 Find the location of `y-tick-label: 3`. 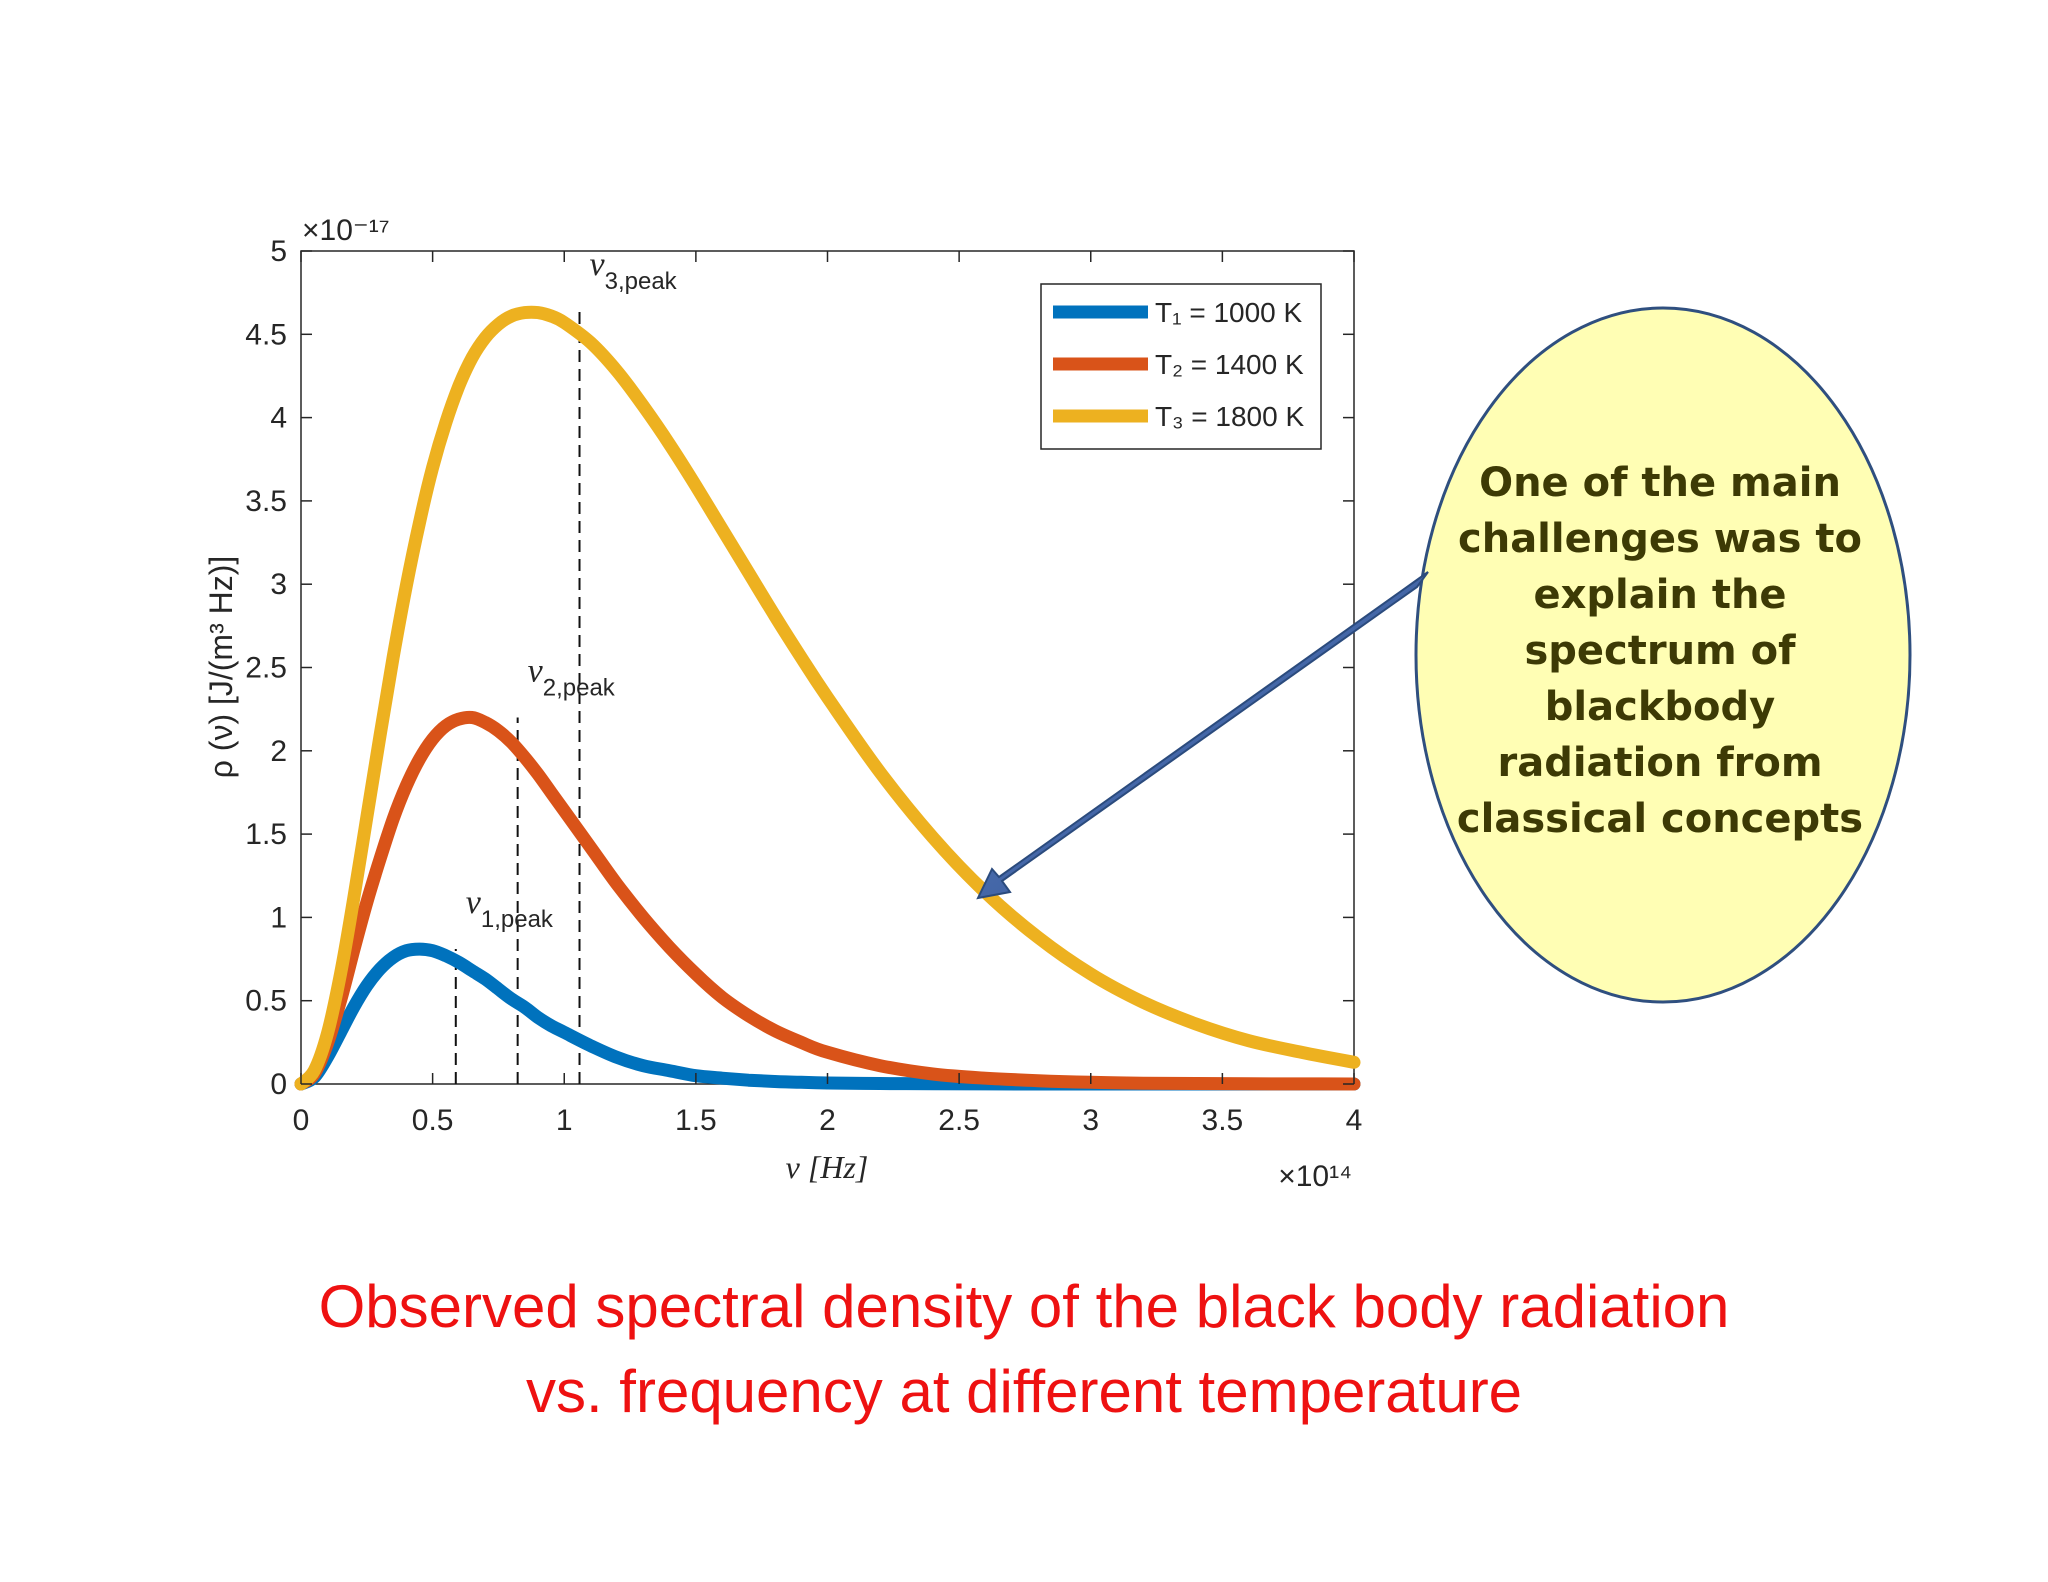

y-tick-label: 3 is located at coordinates (278, 584).